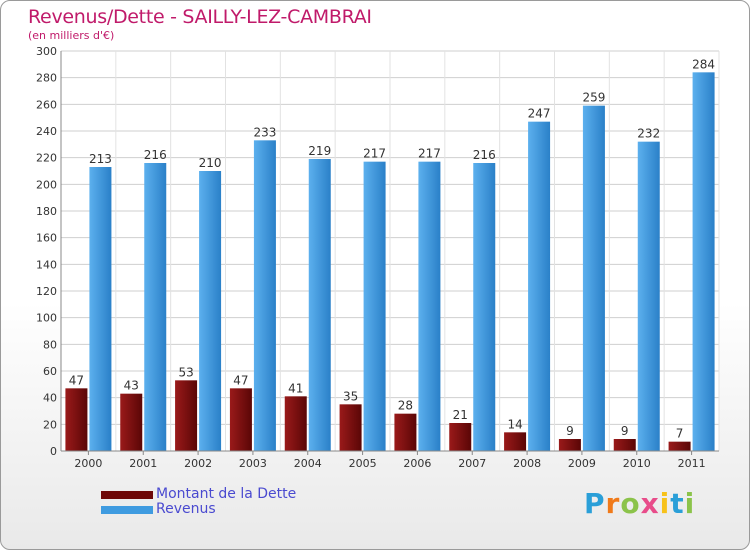 The image size is (750, 550). Describe the element at coordinates (648, 134) in the screenshot. I see `data-label-revenus: 232` at that location.